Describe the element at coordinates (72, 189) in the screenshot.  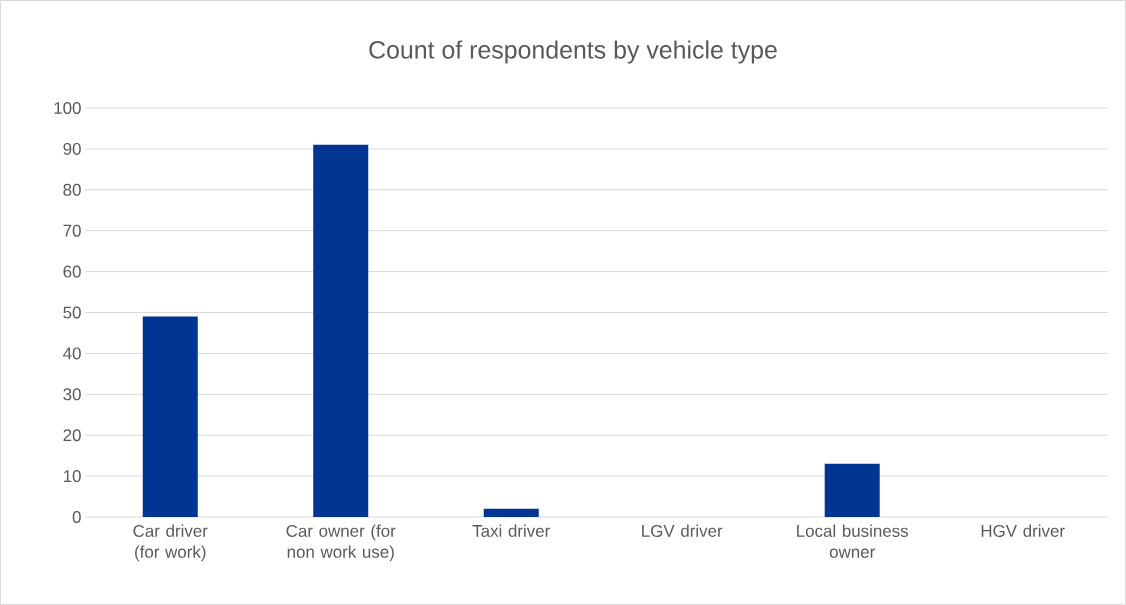
I see `y-tick-label: 80` at that location.